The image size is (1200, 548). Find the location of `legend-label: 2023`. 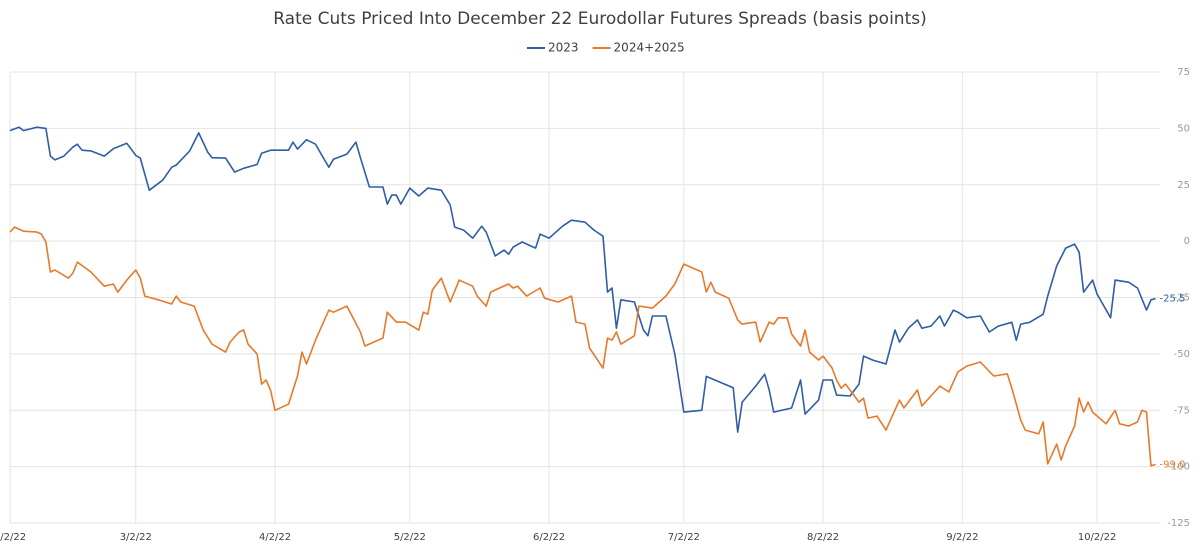

legend-label: 2023 is located at coordinates (563, 48).